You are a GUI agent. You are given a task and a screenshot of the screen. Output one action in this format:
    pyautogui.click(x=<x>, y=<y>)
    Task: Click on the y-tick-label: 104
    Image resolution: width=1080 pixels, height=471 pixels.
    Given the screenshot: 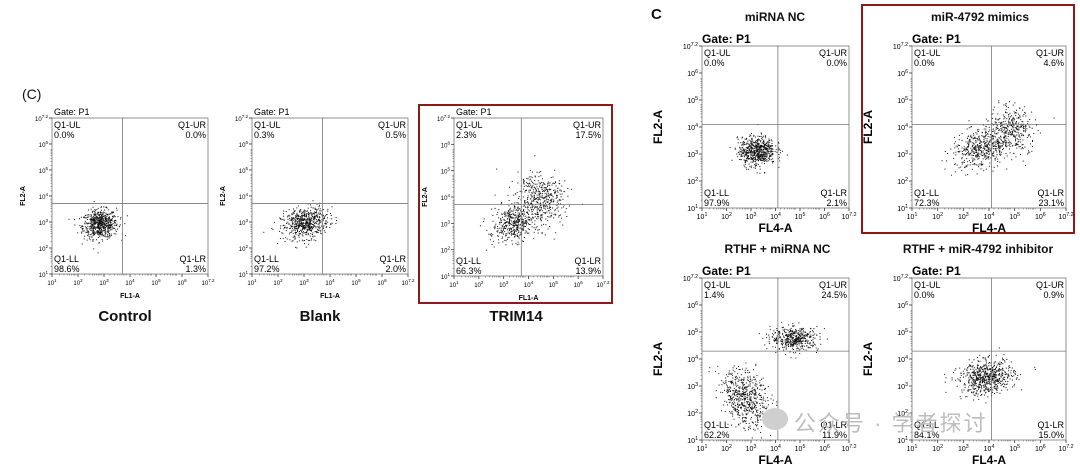 What is the action you would take?
    pyautogui.click(x=692, y=127)
    